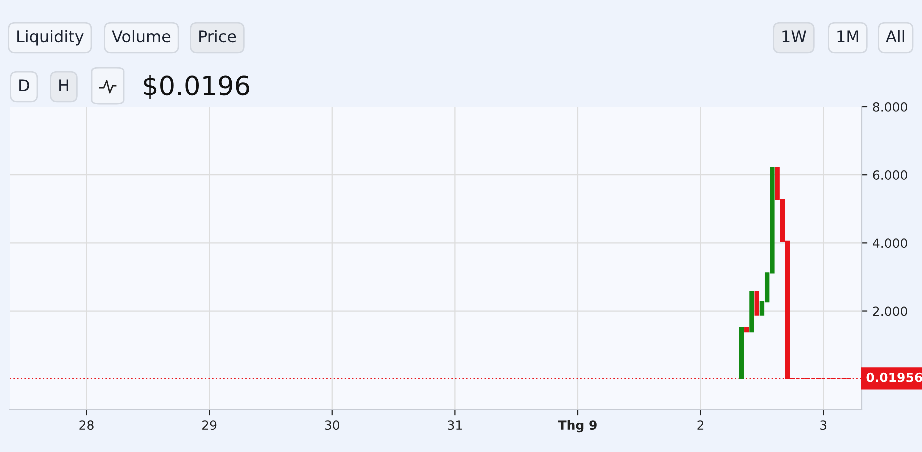 This screenshot has height=452, width=922. Describe the element at coordinates (209, 425) in the screenshot. I see `x-tick-label: 29` at that location.